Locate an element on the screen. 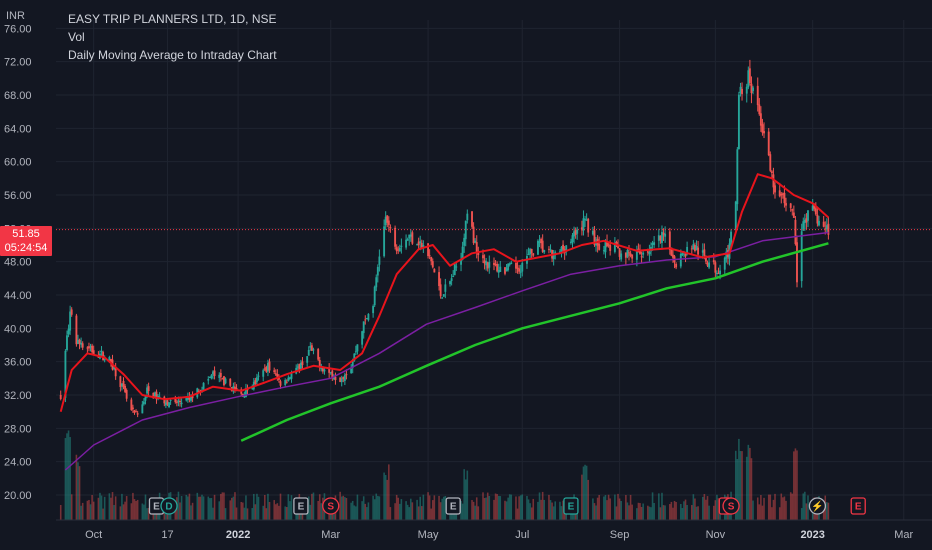 The height and width of the screenshot is (550, 932). indicator-vol: Vol is located at coordinates (76, 37).